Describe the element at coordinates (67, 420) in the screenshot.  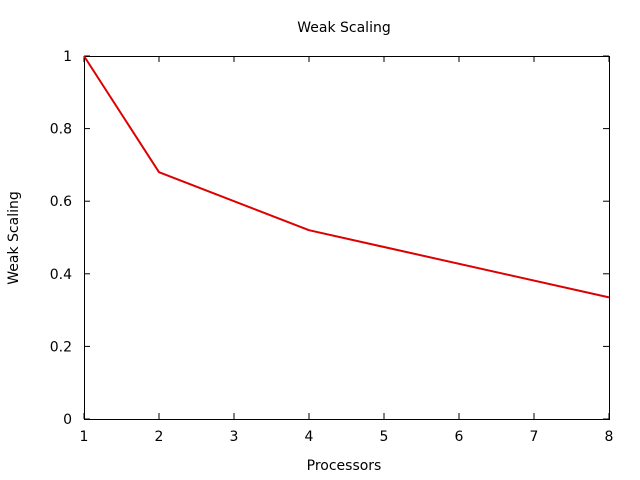
I see `y-tick-label: 0` at that location.